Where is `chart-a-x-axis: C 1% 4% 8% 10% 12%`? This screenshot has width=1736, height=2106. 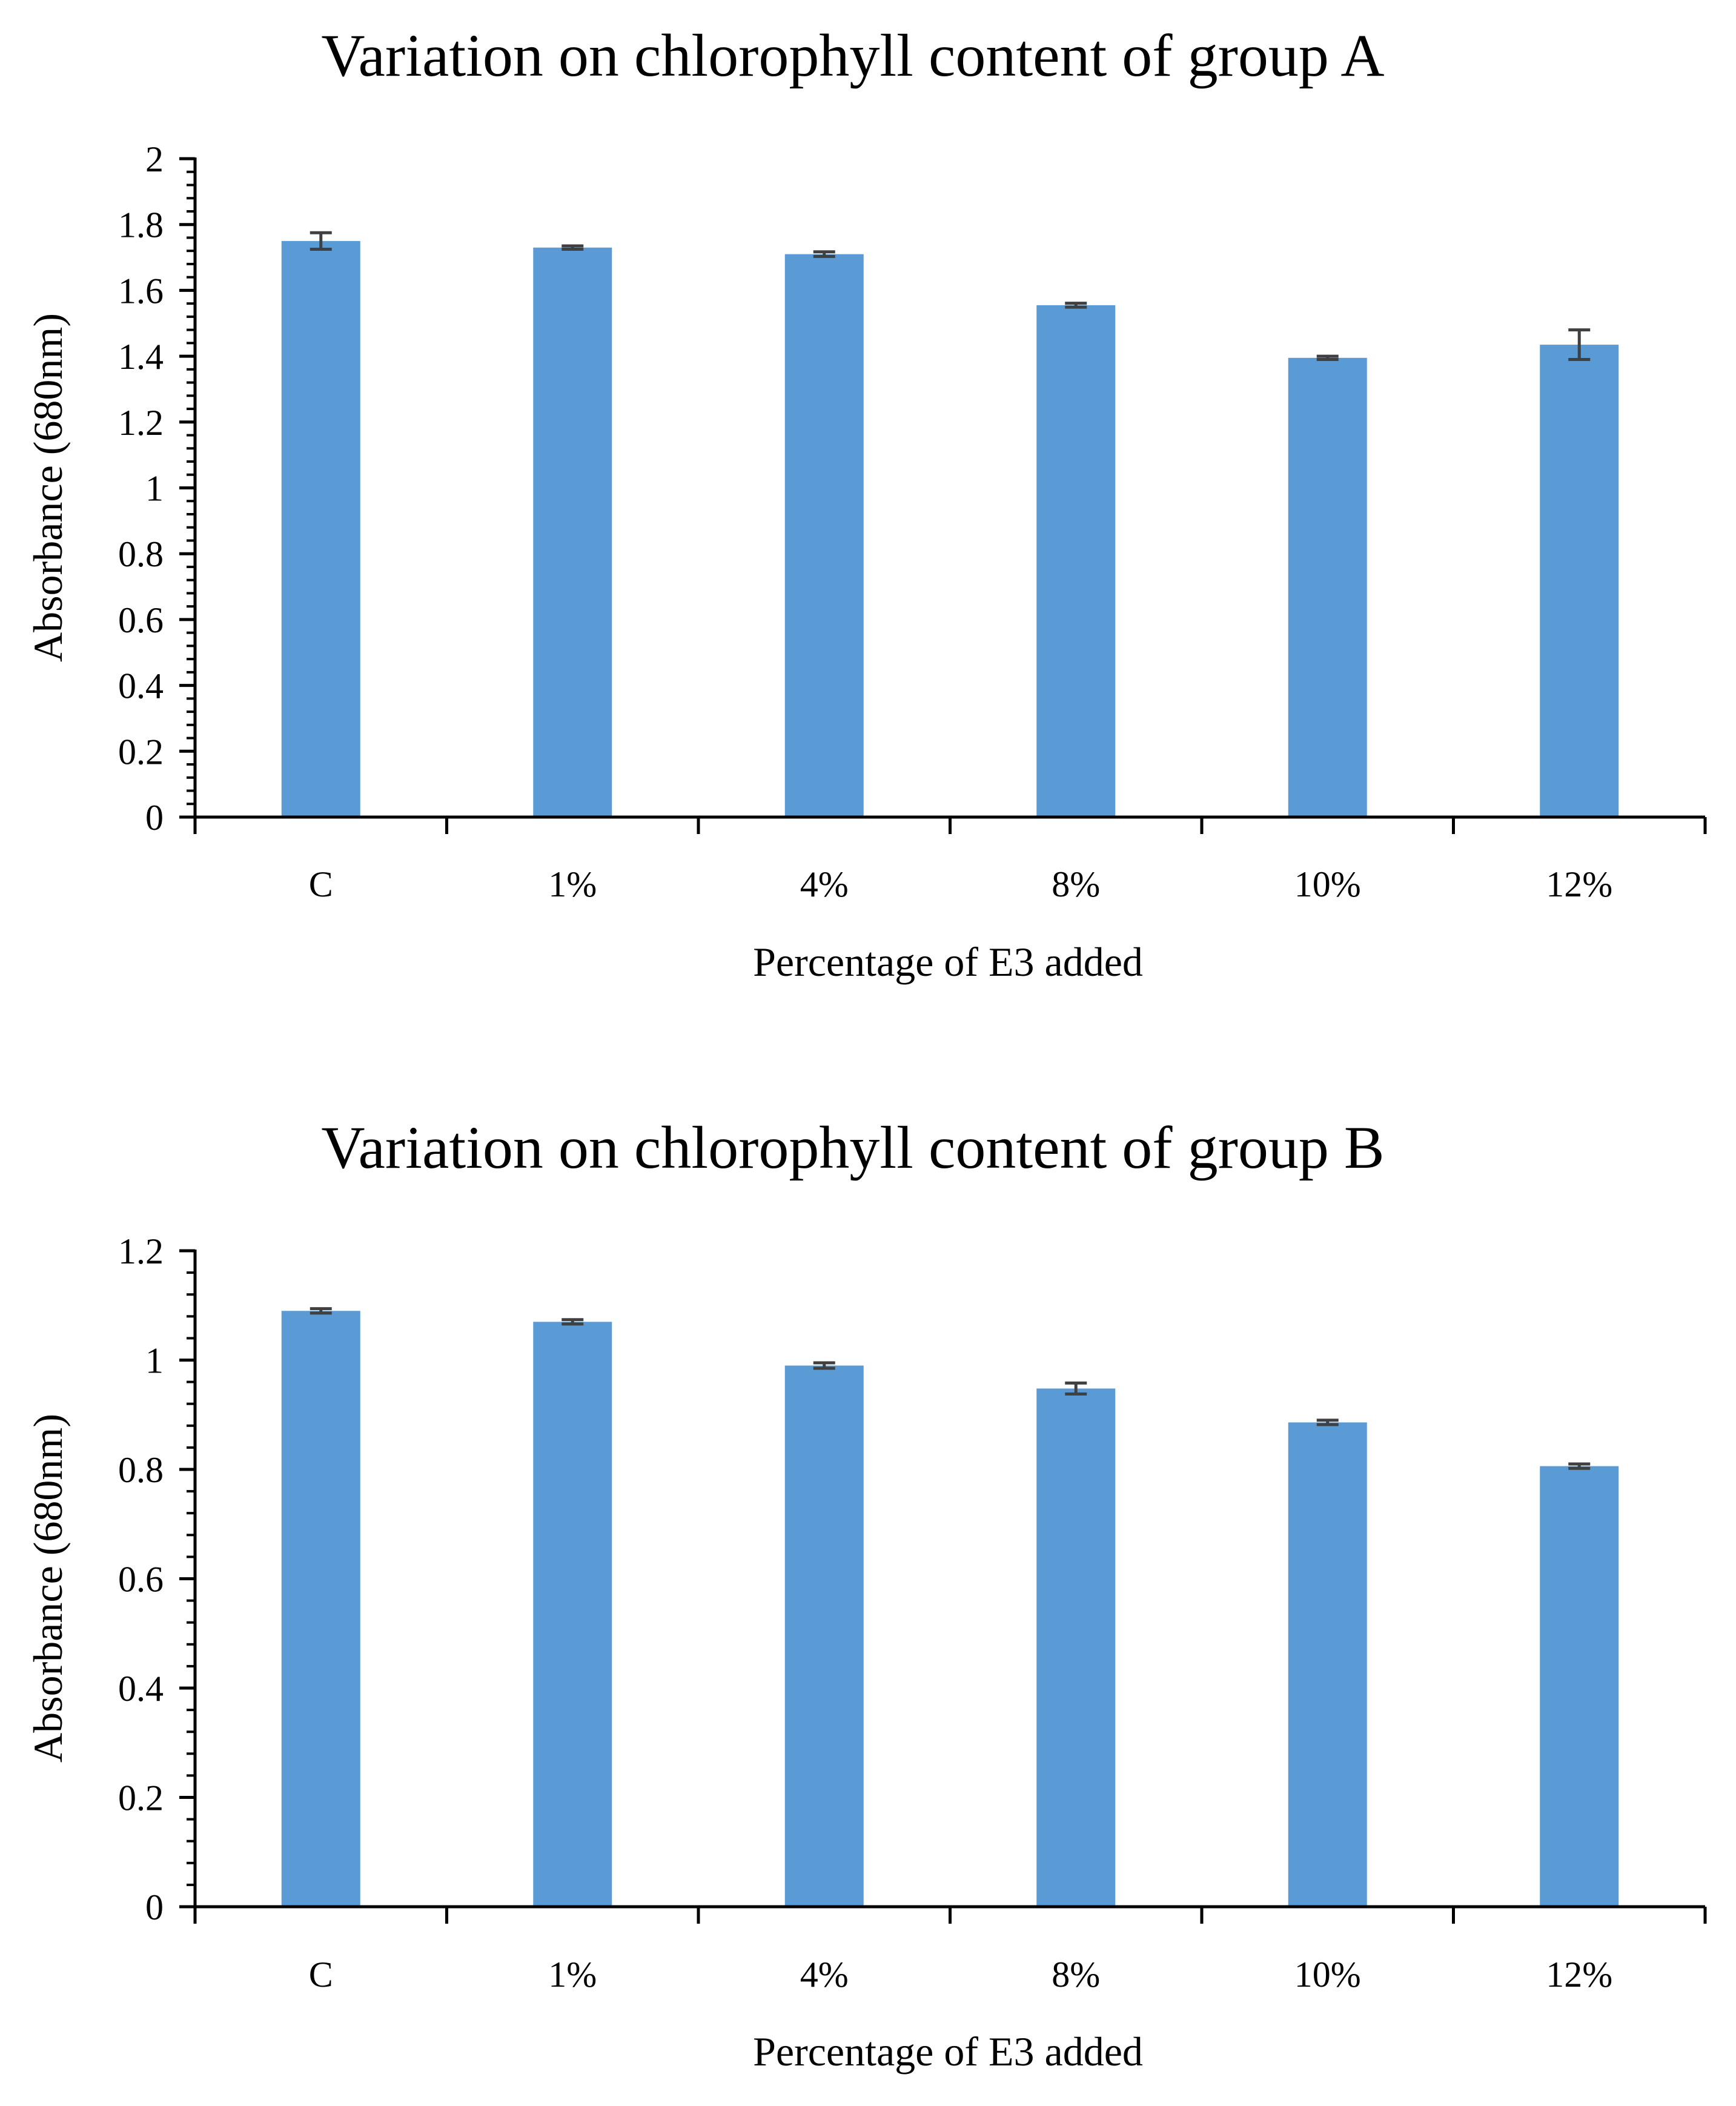
chart-a-x-axis: C 1% 4% 8% 10% 12% is located at coordinates (950, 859).